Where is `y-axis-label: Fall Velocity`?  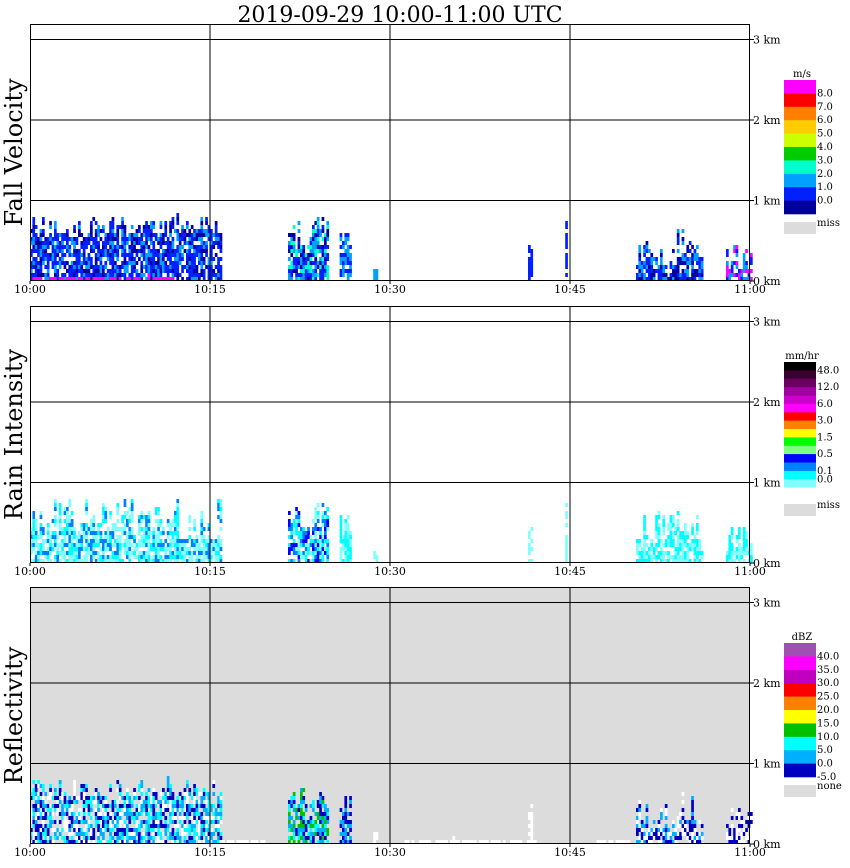
y-axis-label: Fall Velocity is located at coordinates (14, 152).